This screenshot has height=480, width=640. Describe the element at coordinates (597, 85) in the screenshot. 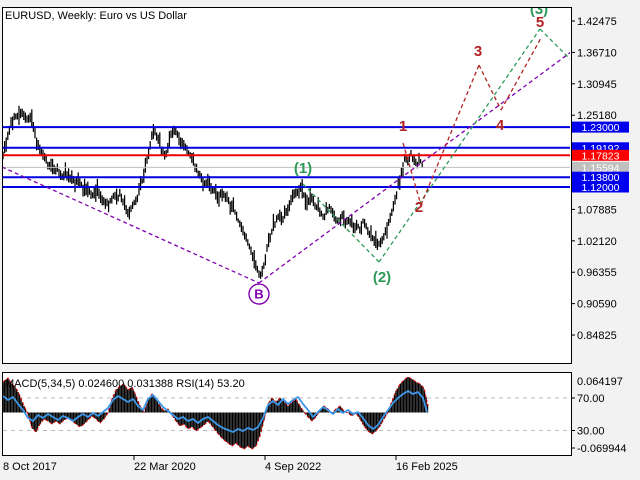

I see `price-tick-label: 1.30945` at that location.